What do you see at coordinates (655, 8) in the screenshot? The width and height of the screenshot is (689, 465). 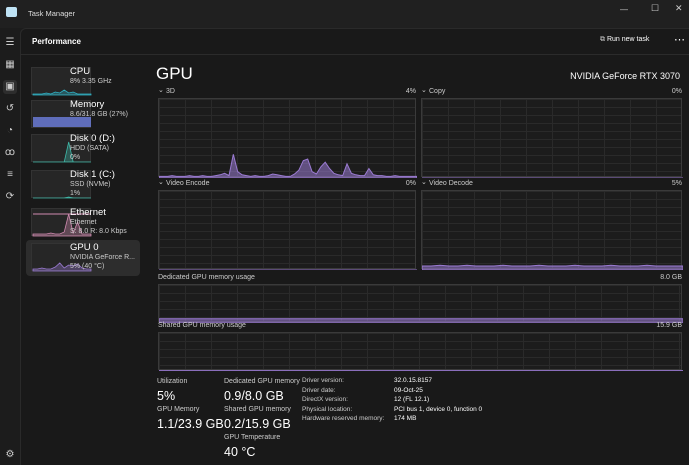 I see `maximize-button: ☐` at bounding box center [655, 8].